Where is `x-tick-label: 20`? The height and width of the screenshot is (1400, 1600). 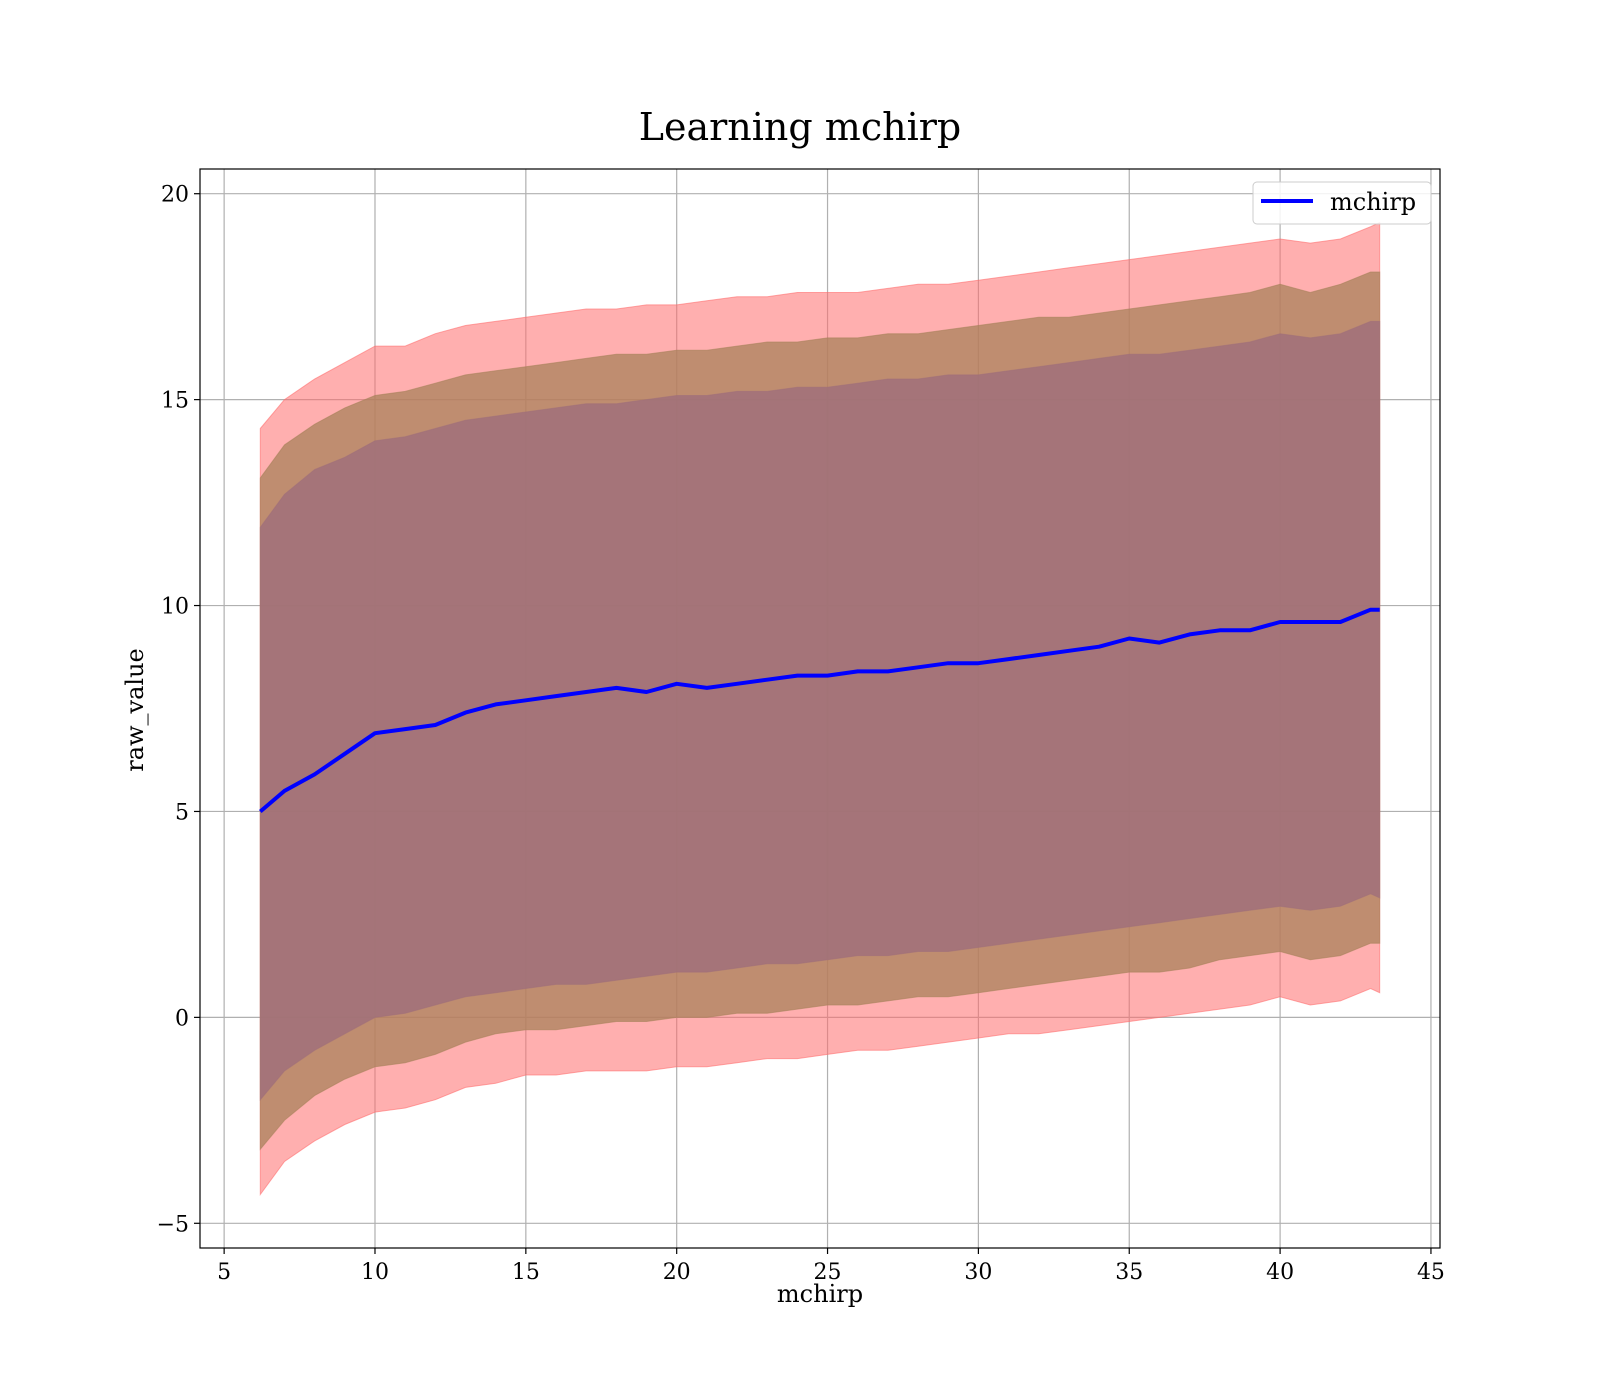 x-tick-label: 20 is located at coordinates (677, 1272).